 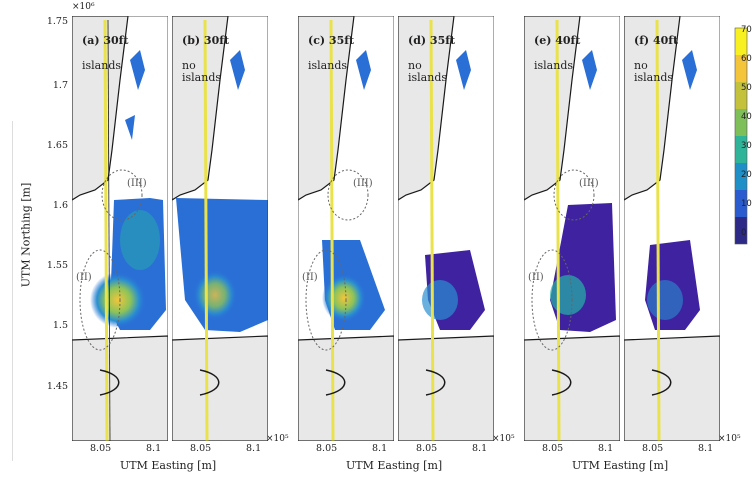 What do you see at coordinates (746, 88) in the screenshot?
I see `colorbar-tick: 50` at bounding box center [746, 88].